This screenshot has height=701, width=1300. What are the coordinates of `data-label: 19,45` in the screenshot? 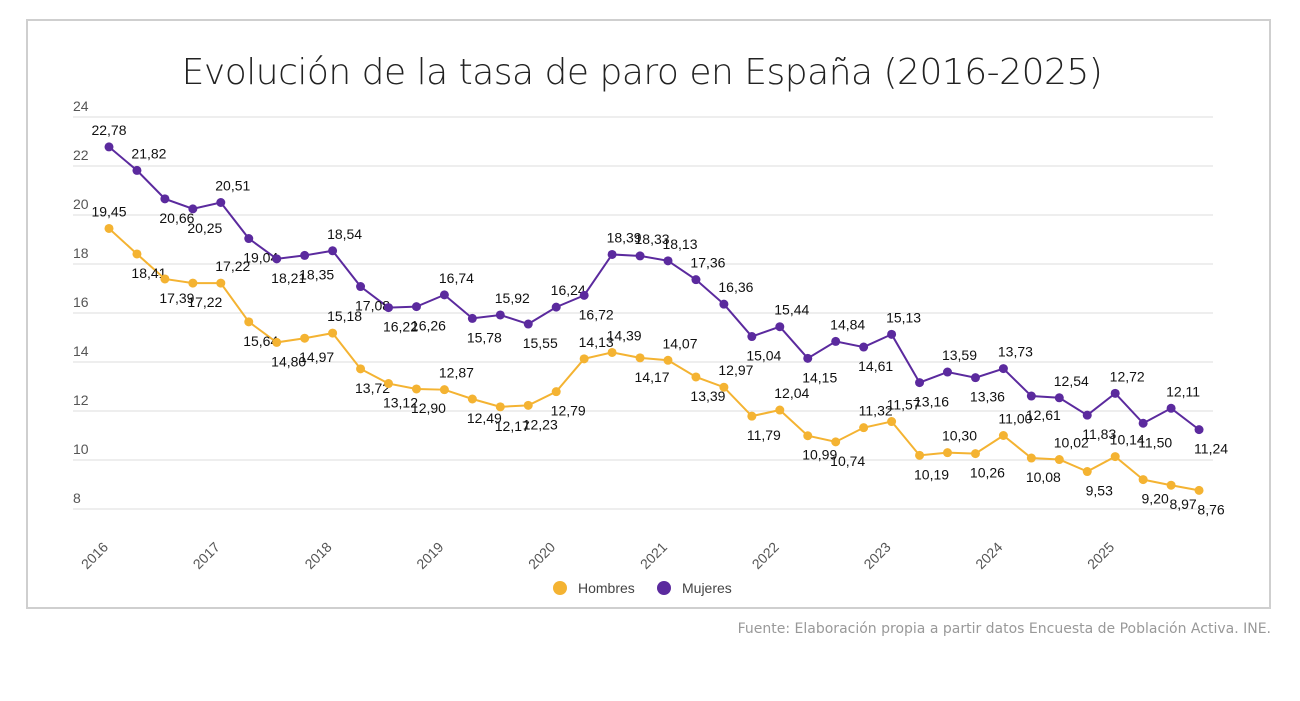 It's located at (108, 211).